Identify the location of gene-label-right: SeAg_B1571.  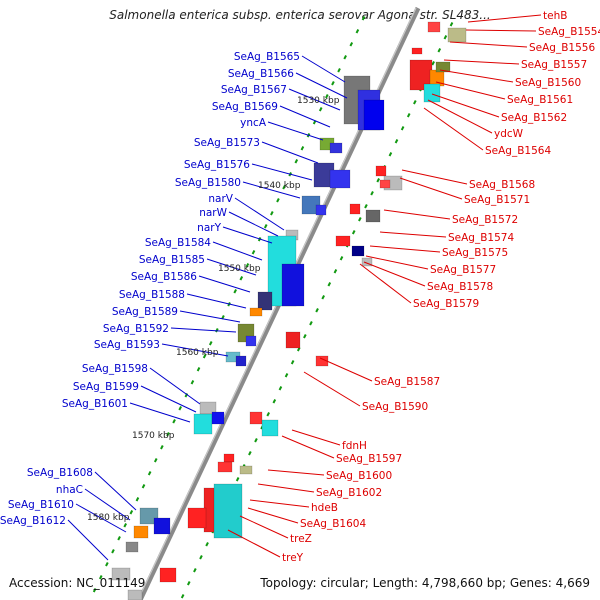
(497, 200).